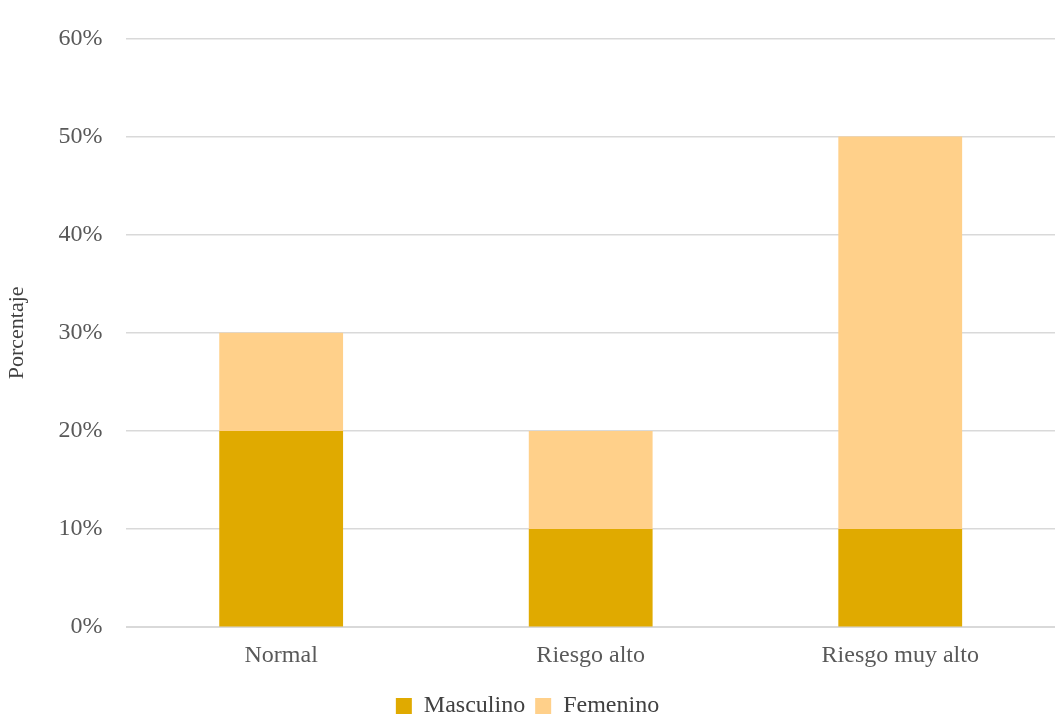 This screenshot has height=728, width=1055. I want to click on y-axis-title: Porcentaje, so click(15, 333).